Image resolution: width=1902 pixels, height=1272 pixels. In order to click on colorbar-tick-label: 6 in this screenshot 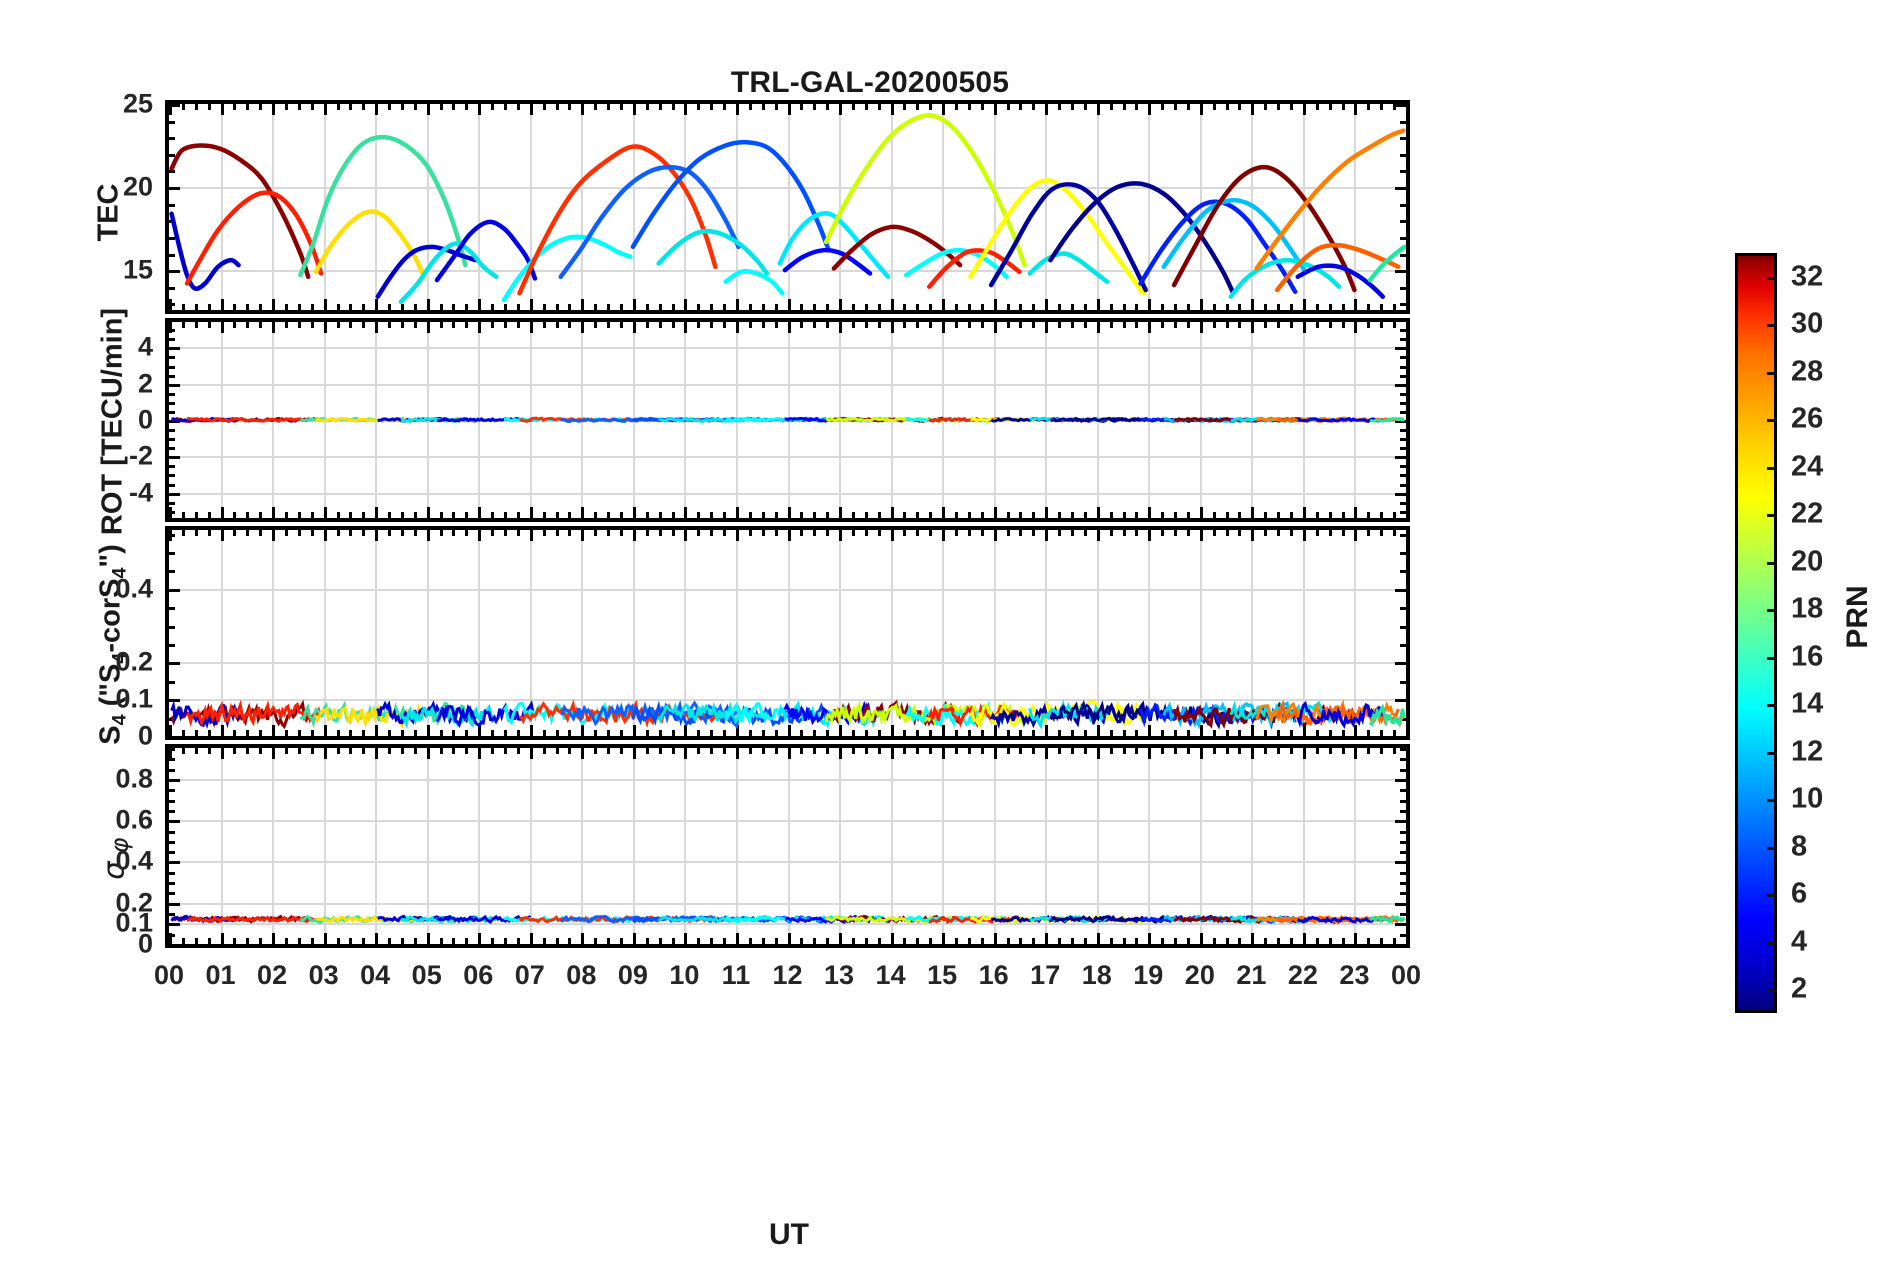, I will do `click(1799, 893)`.